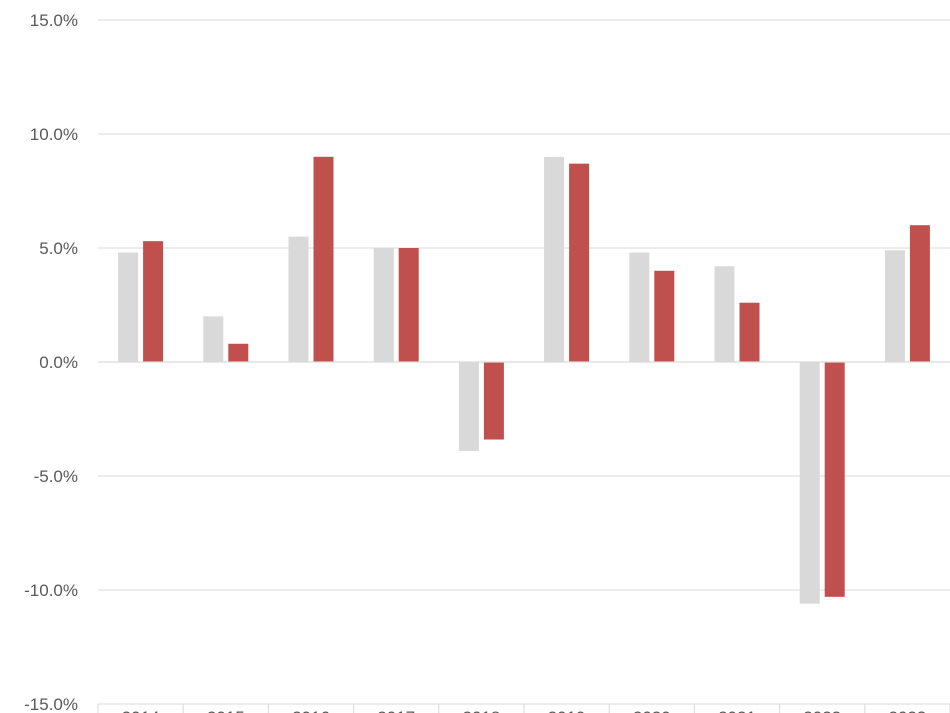 This screenshot has height=713, width=950. Describe the element at coordinates (383, 305) in the screenshot. I see `bar-gray-2017` at that location.